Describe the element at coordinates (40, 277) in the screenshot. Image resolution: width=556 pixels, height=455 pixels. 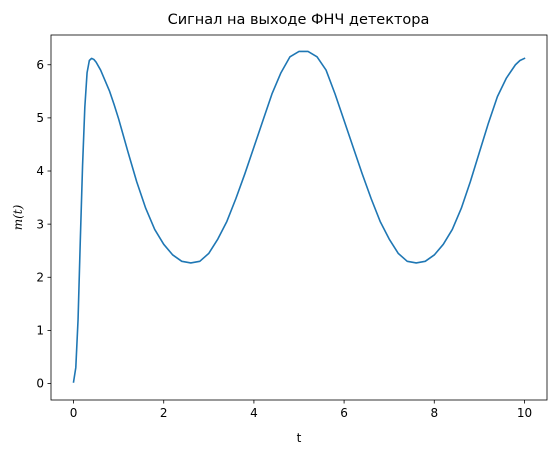
I see `y-tick-label: 2` at that location.